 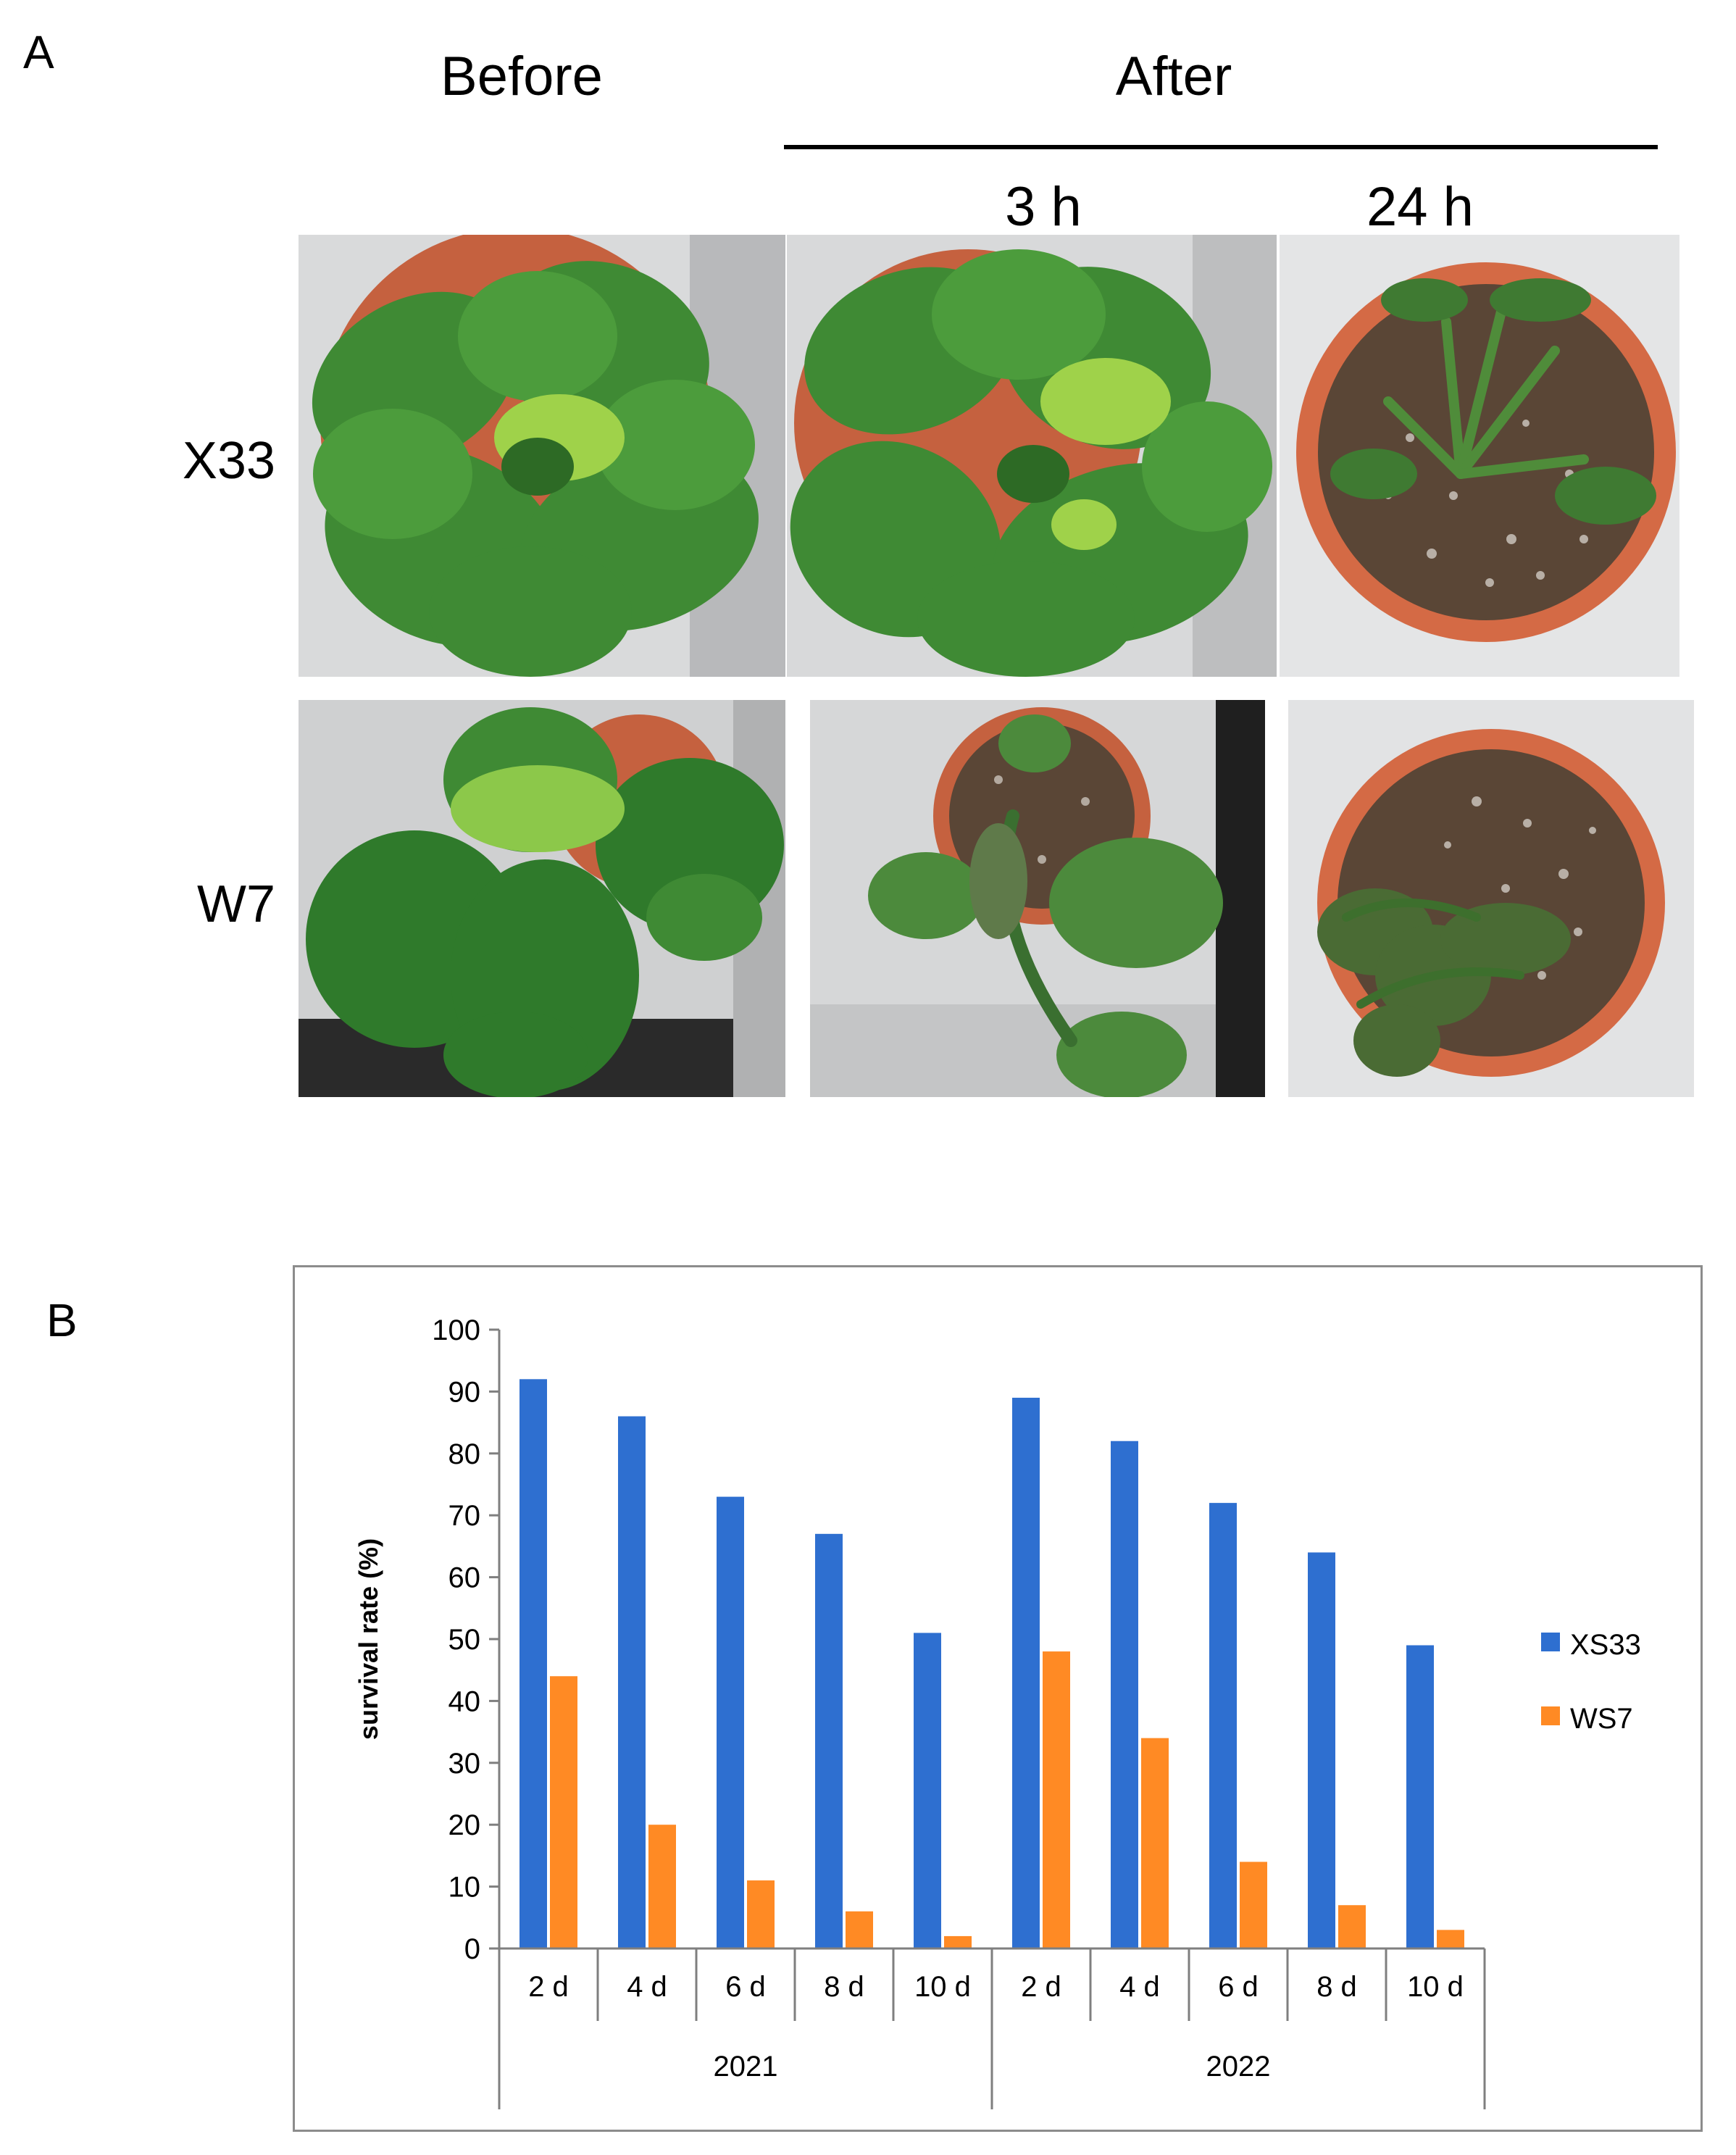 What do you see at coordinates (1551, 1642) in the screenshot?
I see `legend-swatch-xs33` at bounding box center [1551, 1642].